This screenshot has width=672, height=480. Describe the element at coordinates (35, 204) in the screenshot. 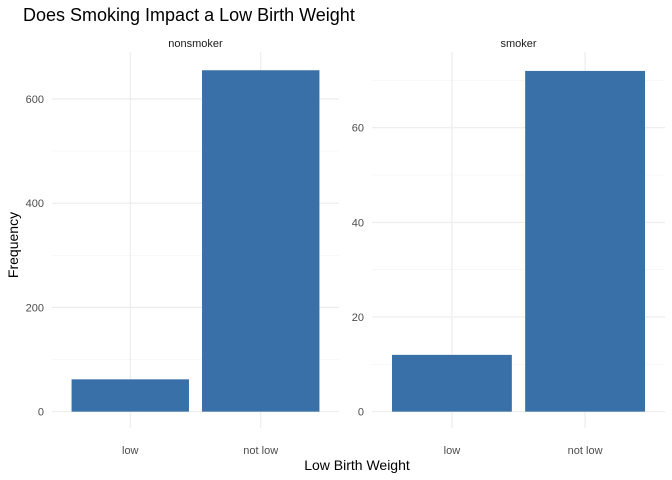

I see `y-tick-label: 400` at that location.